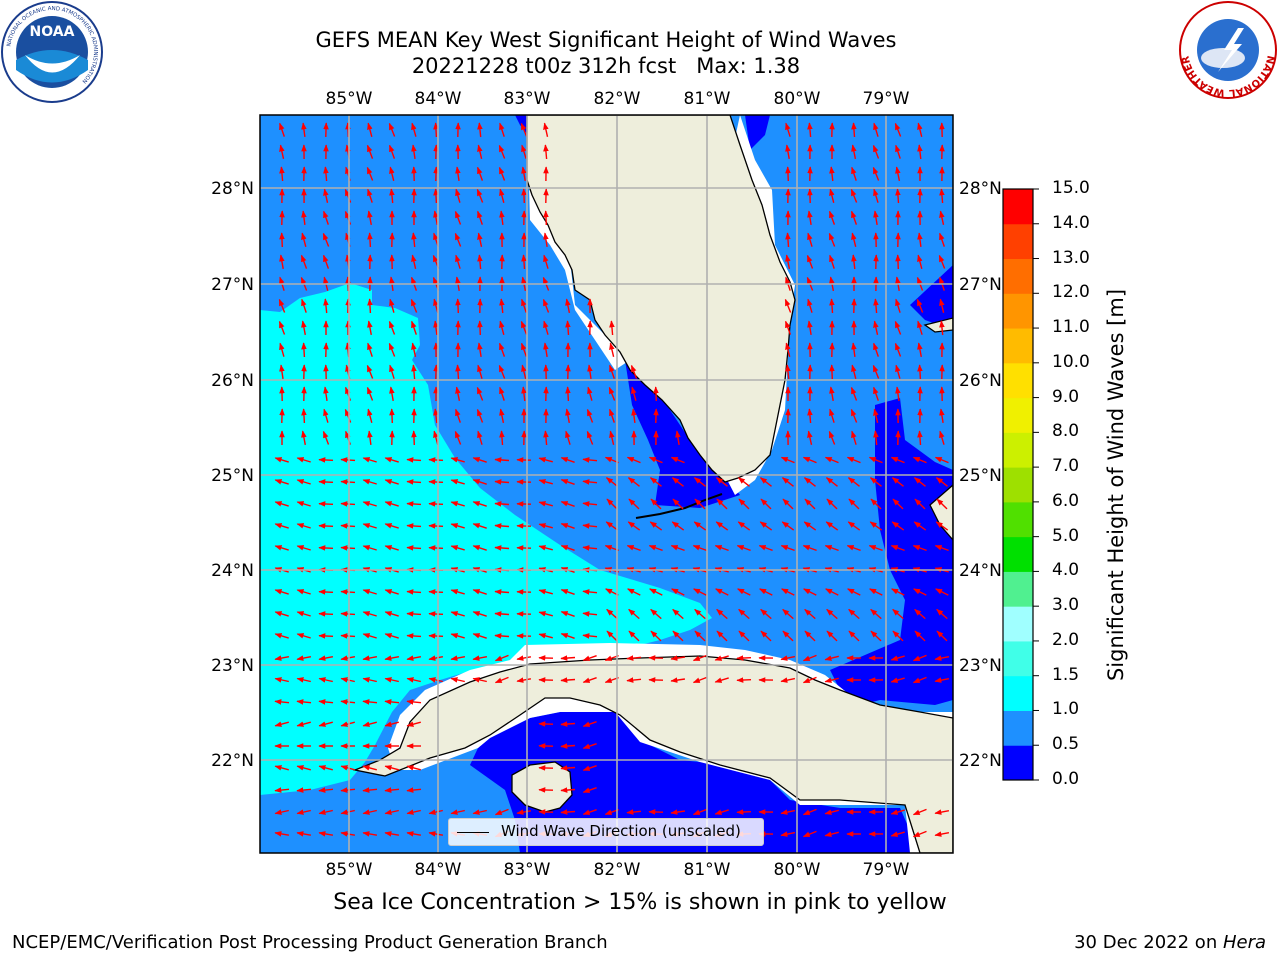 The image size is (1280, 960). Describe the element at coordinates (1066, 431) in the screenshot. I see `colorbar-tick-label: 8.0` at that location.